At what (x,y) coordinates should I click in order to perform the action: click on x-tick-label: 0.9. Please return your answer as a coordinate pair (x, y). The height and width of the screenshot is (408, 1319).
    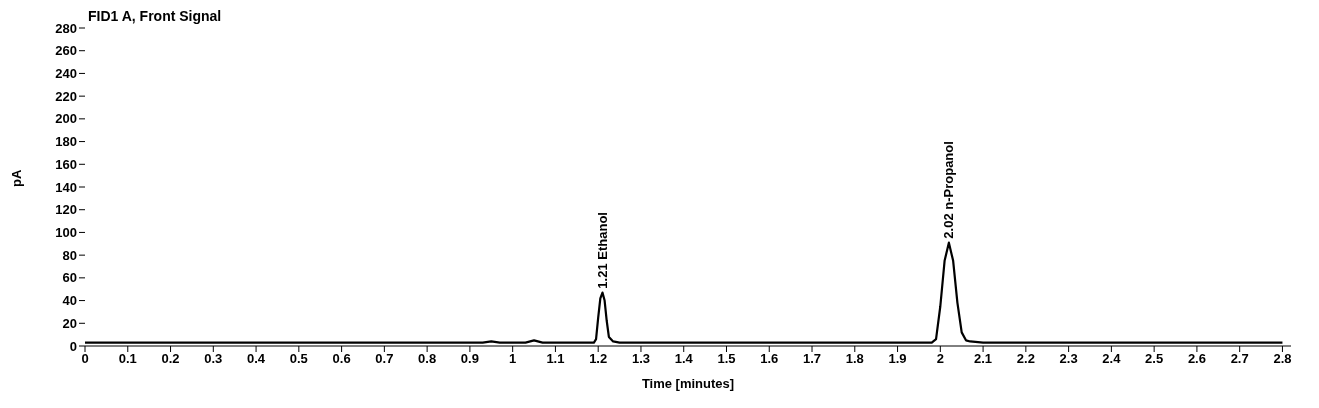
    Looking at the image, I should click on (469, 359).